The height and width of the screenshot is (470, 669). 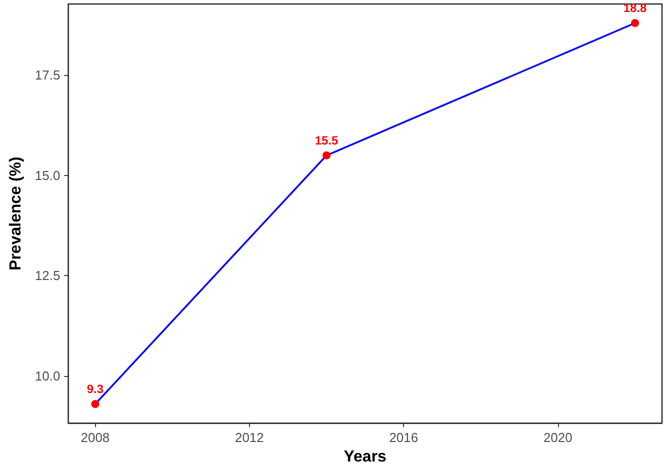 What do you see at coordinates (16, 213) in the screenshot?
I see `y-axis-title: Prevalence (%)` at bounding box center [16, 213].